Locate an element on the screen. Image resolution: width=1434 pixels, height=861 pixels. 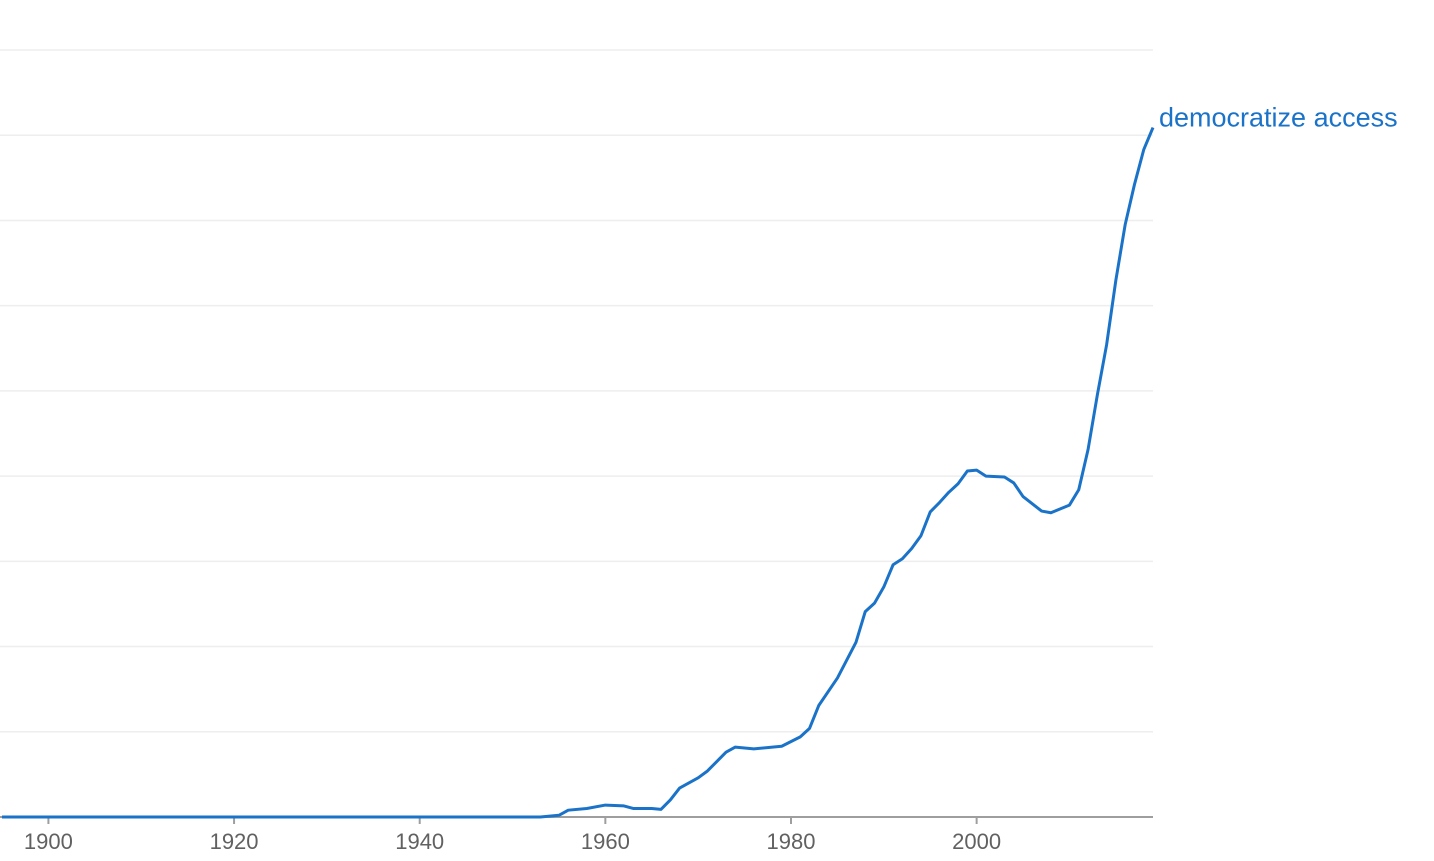
series-label: democratize access is located at coordinates (1278, 118).